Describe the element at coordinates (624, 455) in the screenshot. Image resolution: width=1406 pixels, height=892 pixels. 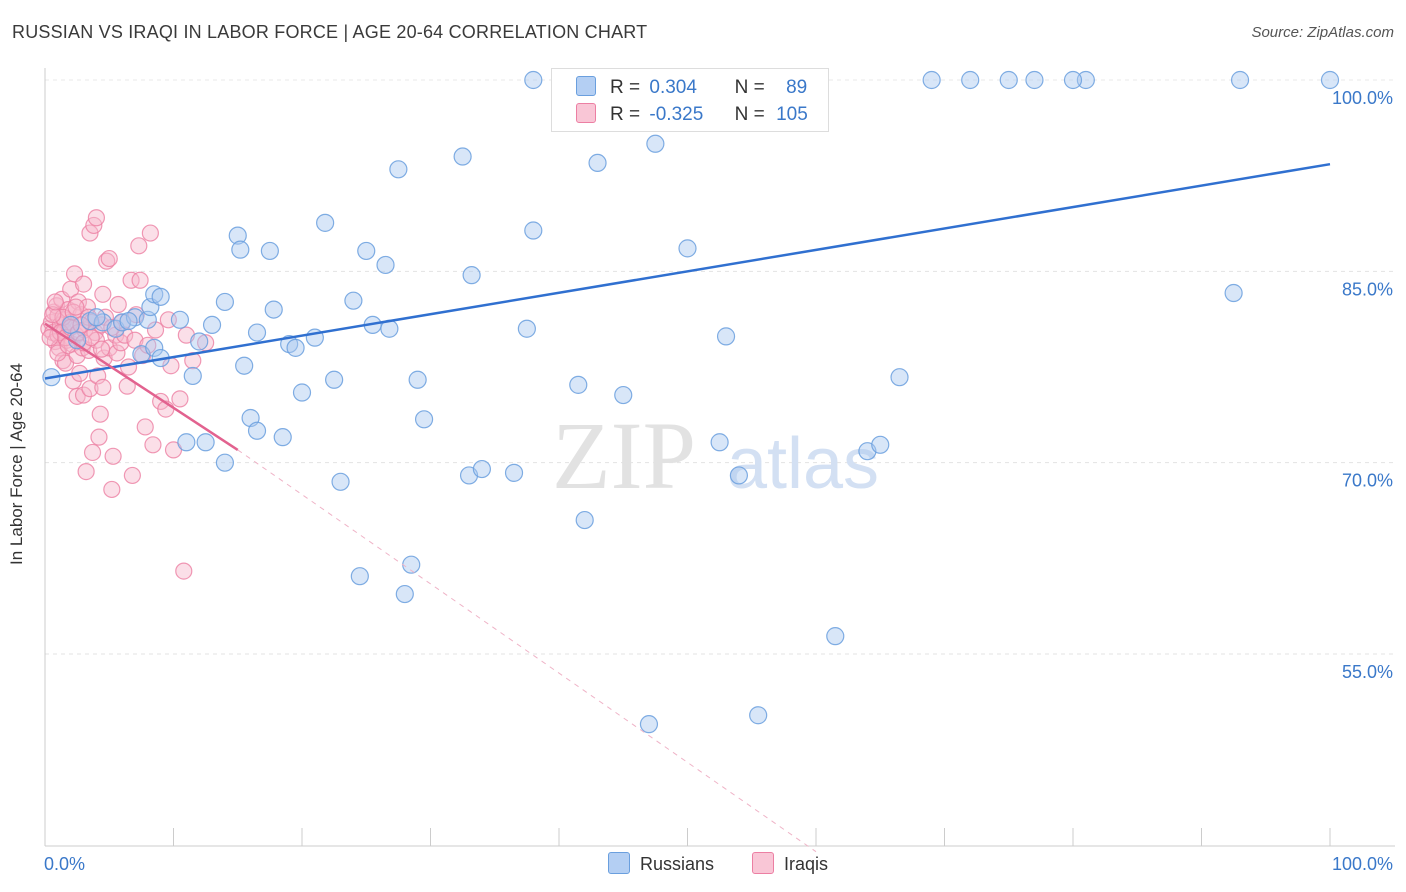
I see `watermark-zip: ZIP` at that location.